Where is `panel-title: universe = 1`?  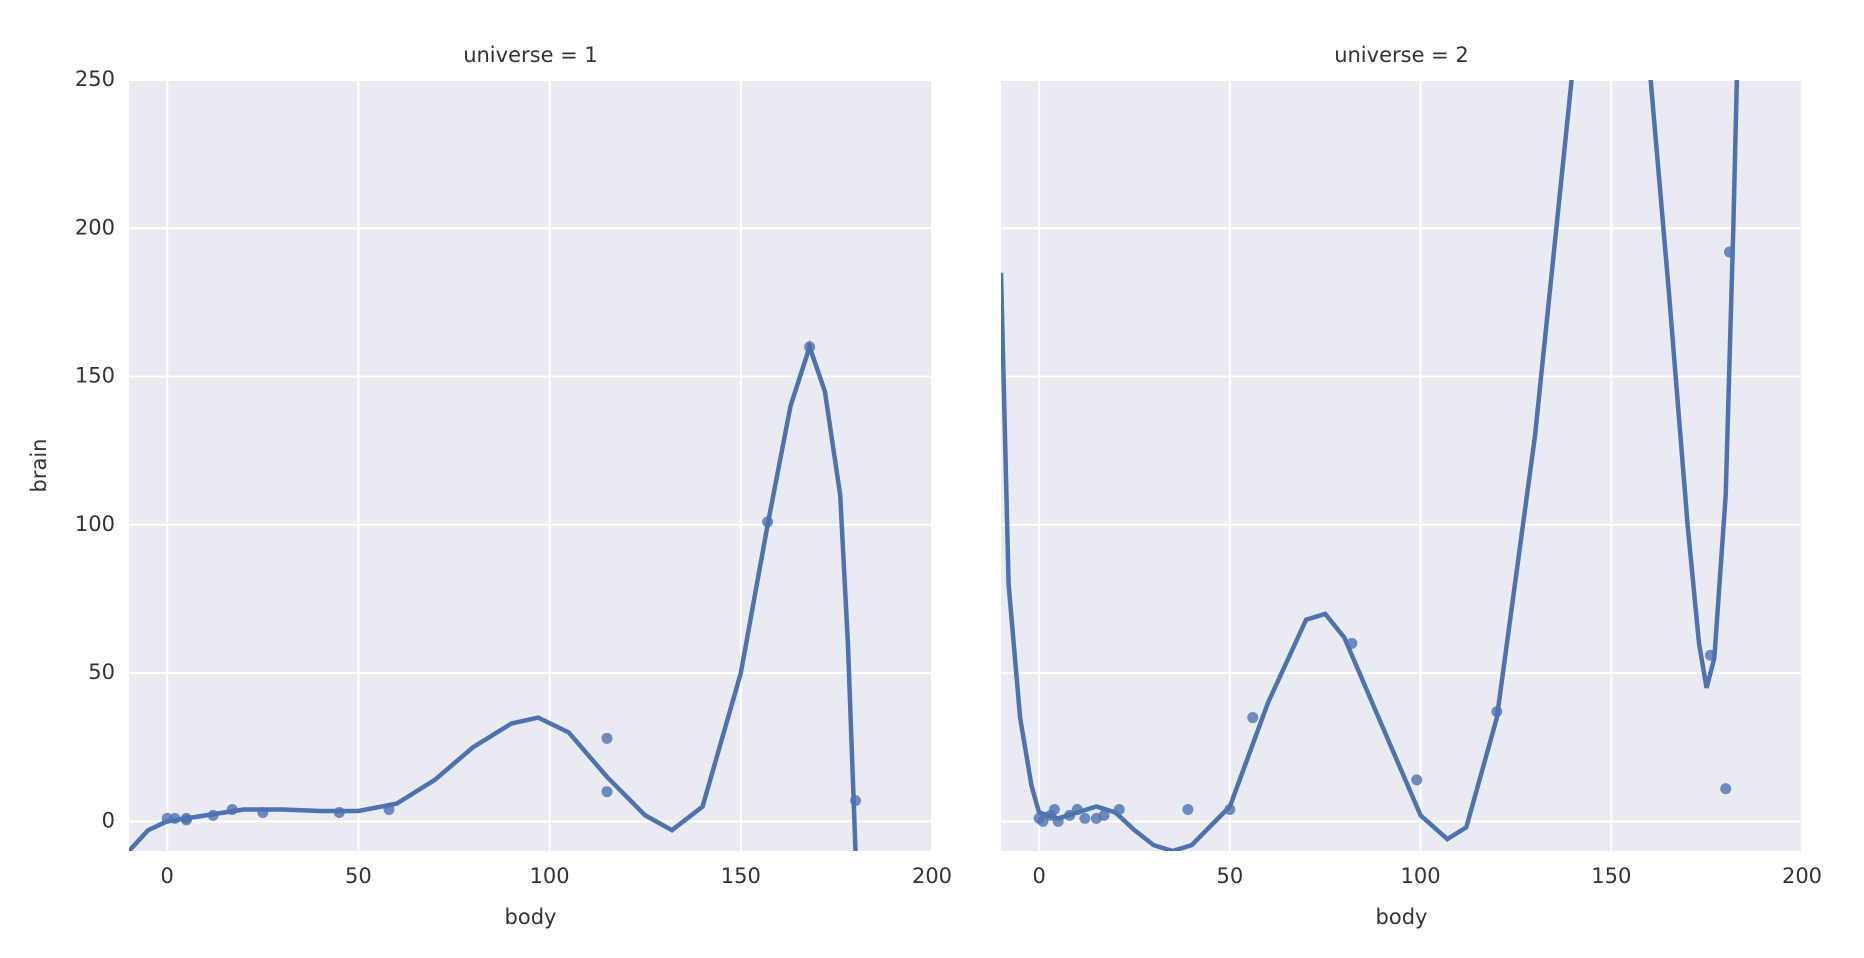
panel-title: universe = 1 is located at coordinates (530, 55).